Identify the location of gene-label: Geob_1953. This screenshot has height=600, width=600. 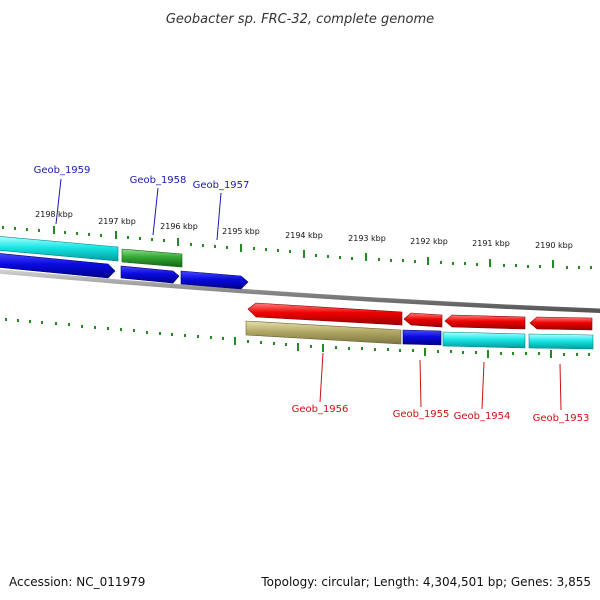
(561, 418).